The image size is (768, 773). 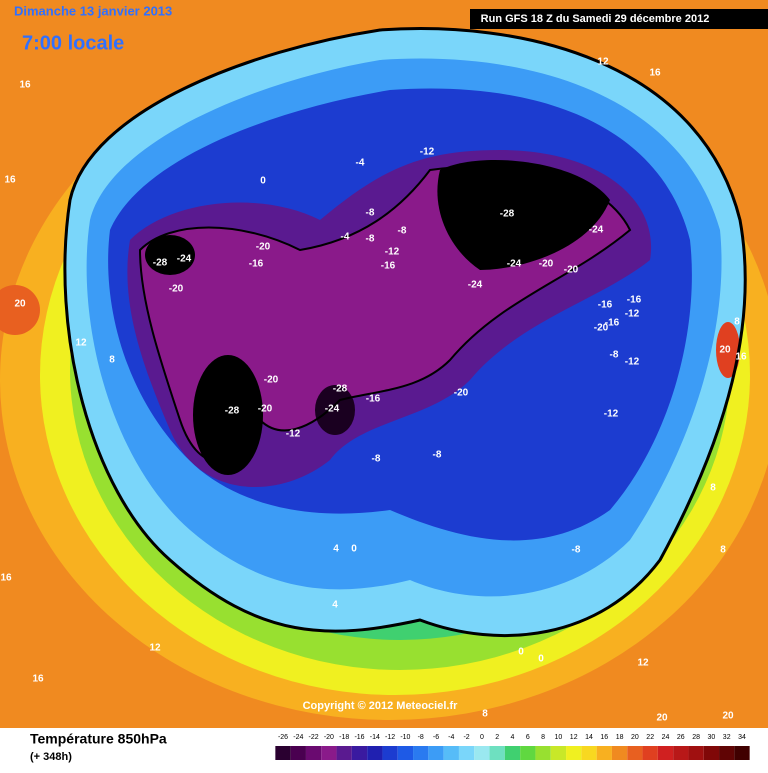 I want to click on scale-tick-label: 20, so click(x=635, y=737).